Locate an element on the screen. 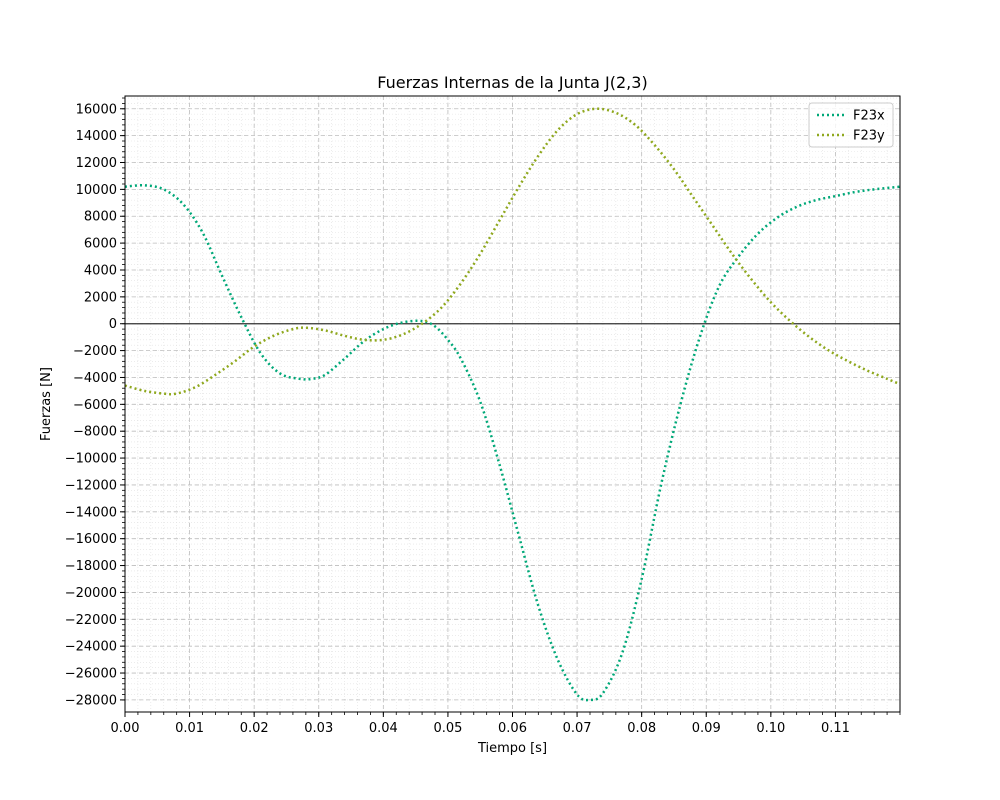 This screenshot has width=1000, height=800. x-tick-label: 0.08 is located at coordinates (641, 728).